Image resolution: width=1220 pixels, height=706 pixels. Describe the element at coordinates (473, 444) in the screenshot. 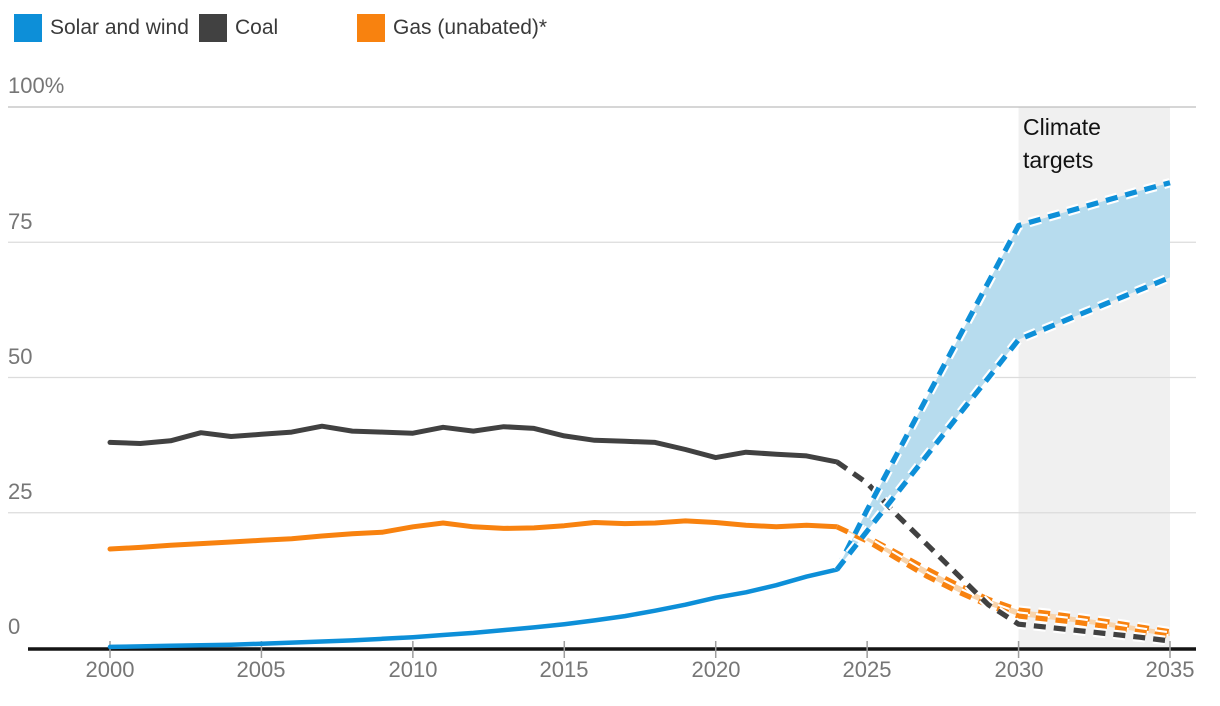

I see `series-line-coal` at that location.